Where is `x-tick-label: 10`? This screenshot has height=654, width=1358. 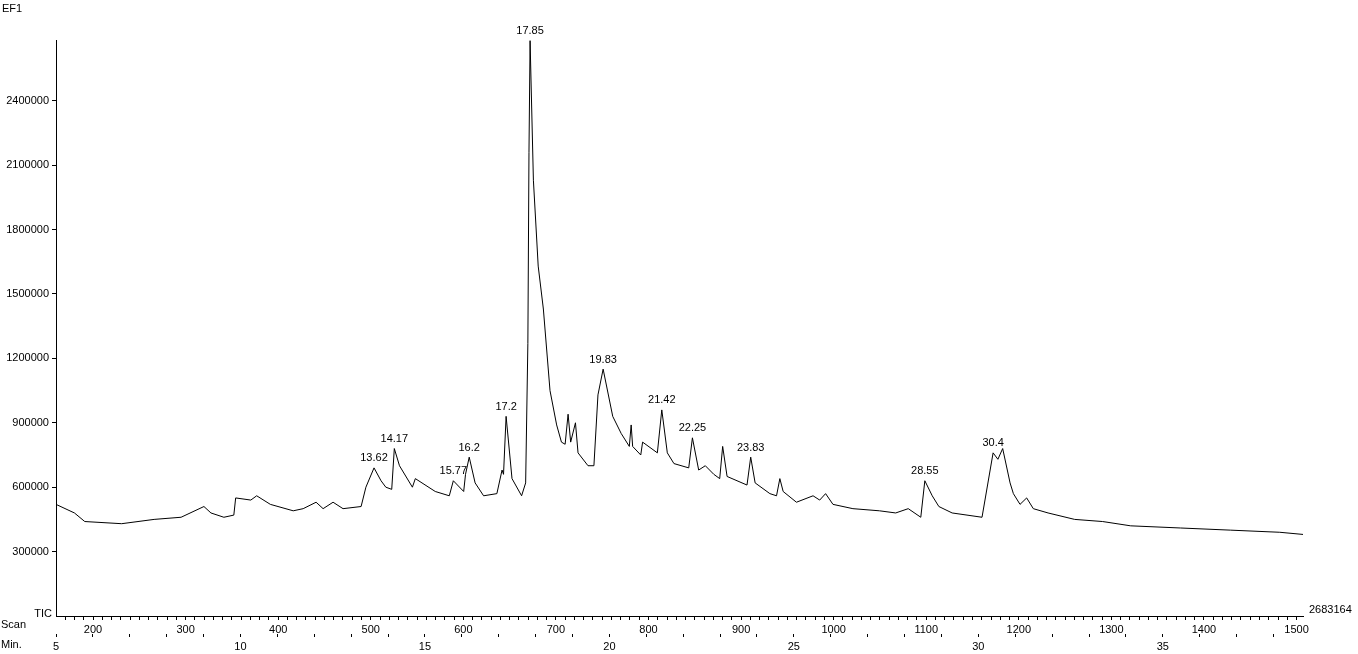 x-tick-label: 10 is located at coordinates (240, 645).